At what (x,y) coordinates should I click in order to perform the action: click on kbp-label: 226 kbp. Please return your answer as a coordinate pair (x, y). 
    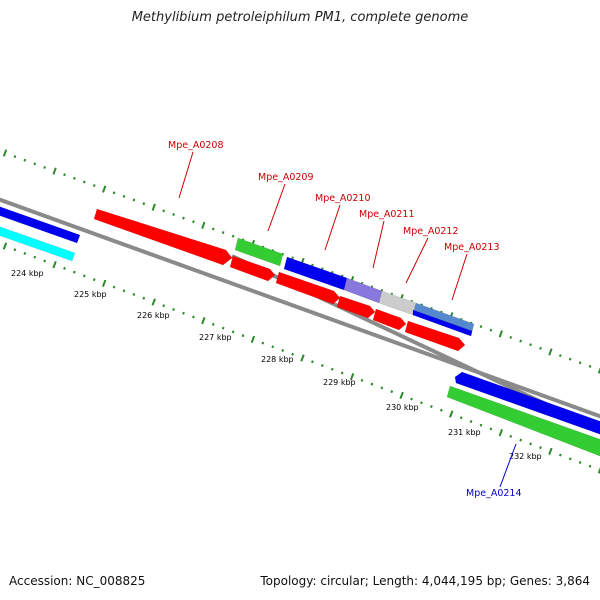
    Looking at the image, I should click on (153, 315).